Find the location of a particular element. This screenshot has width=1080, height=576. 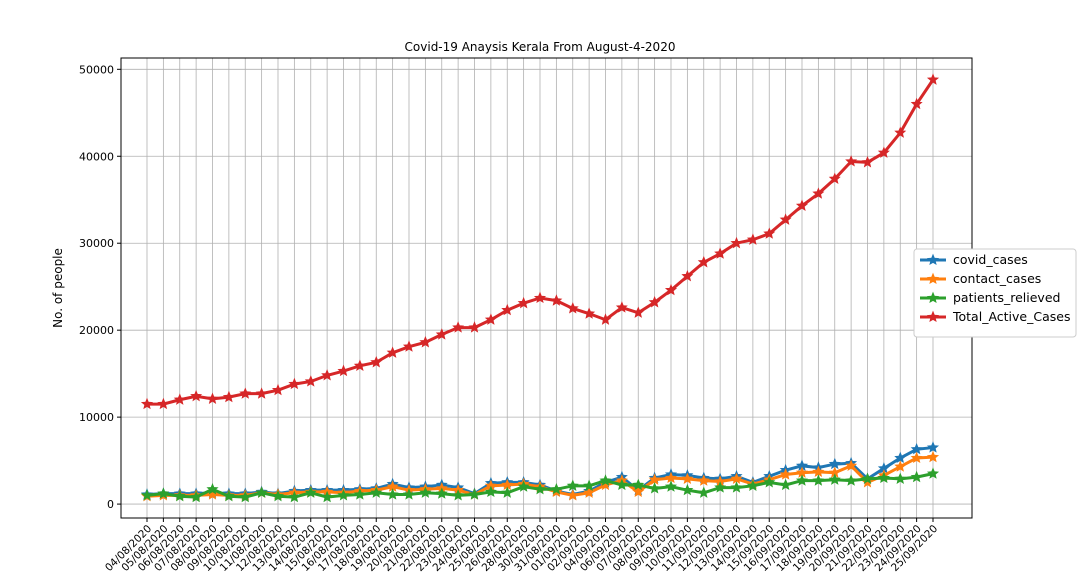

legend-box is located at coordinates (995, 293).